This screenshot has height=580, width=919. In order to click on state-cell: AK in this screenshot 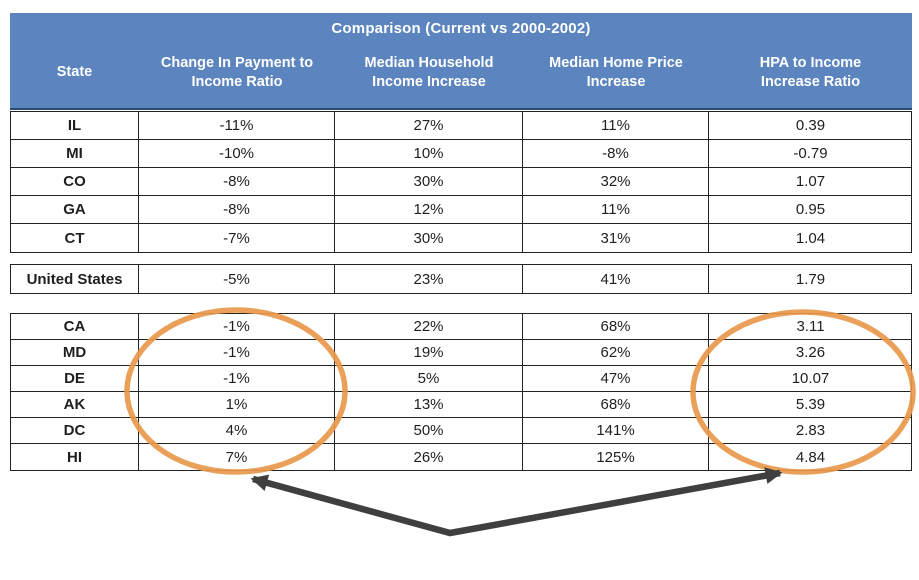, I will do `click(75, 404)`.